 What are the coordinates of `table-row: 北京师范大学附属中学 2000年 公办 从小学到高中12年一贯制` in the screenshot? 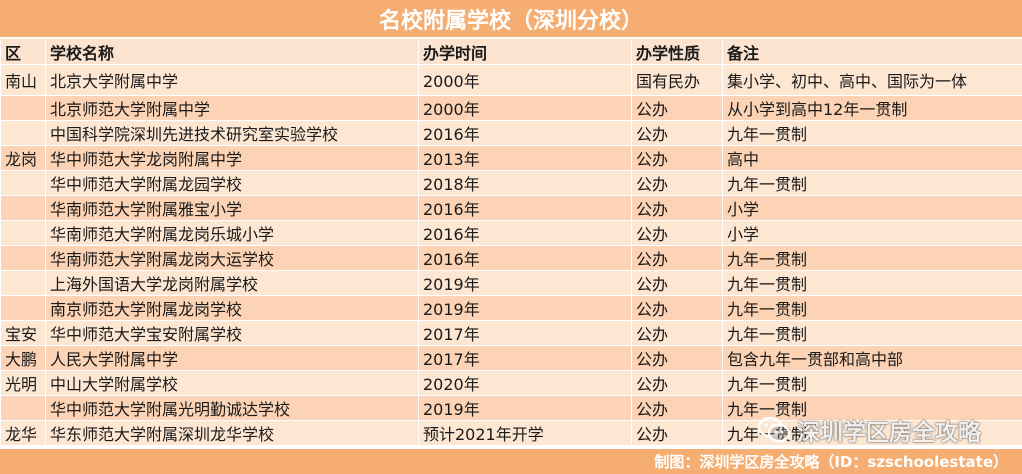 It's located at (511, 108).